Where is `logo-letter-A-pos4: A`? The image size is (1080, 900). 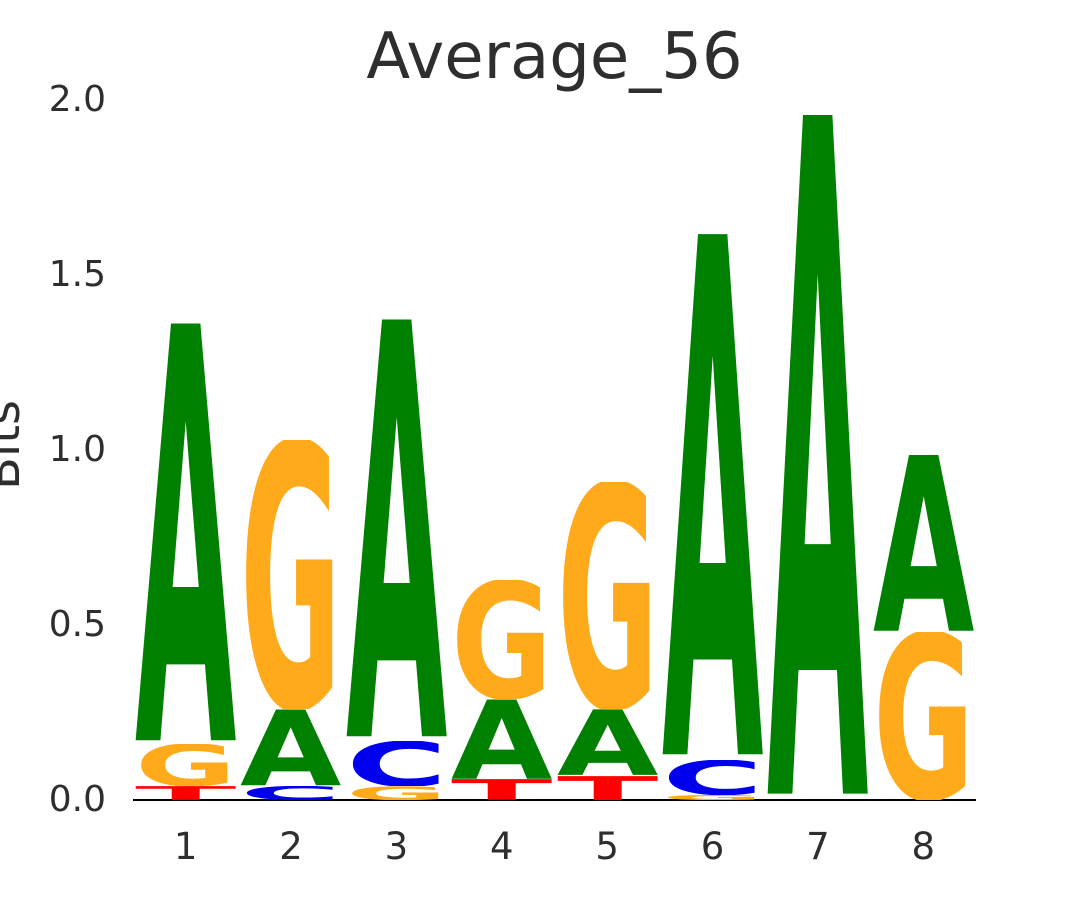 logo-letter-A-pos4: A is located at coordinates (501, 739).